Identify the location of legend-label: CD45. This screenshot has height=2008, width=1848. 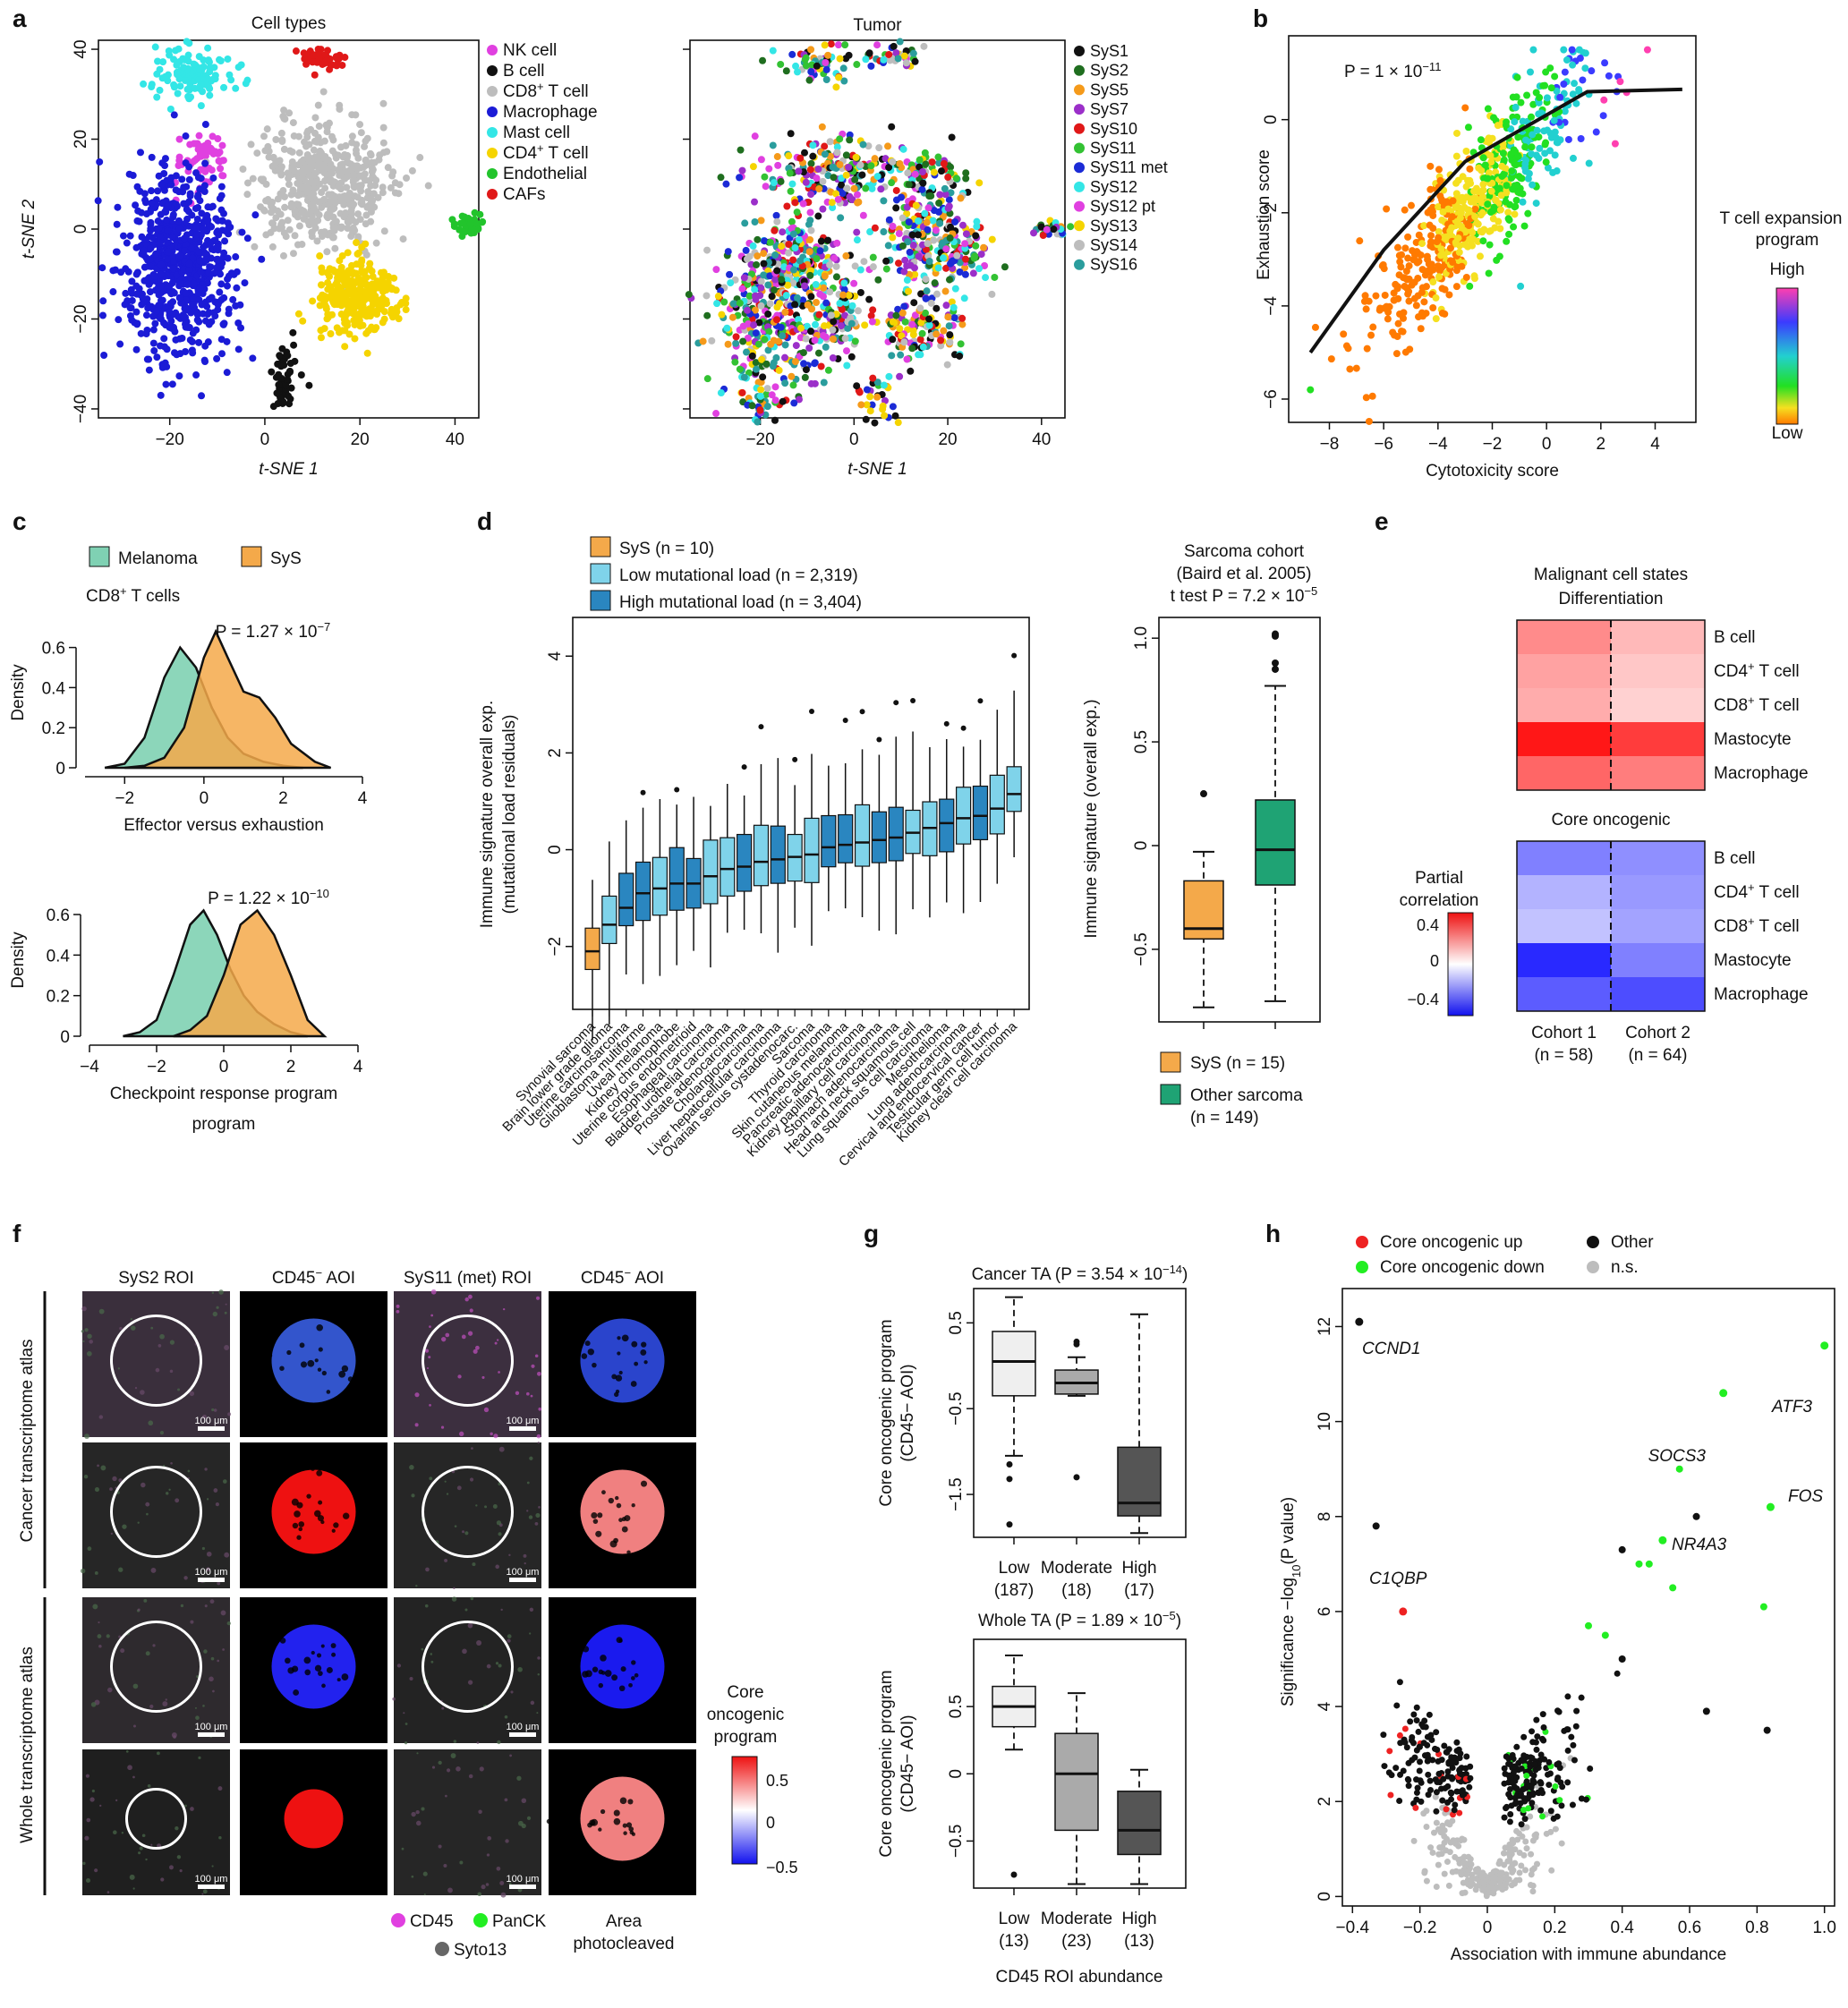
(432, 1921).